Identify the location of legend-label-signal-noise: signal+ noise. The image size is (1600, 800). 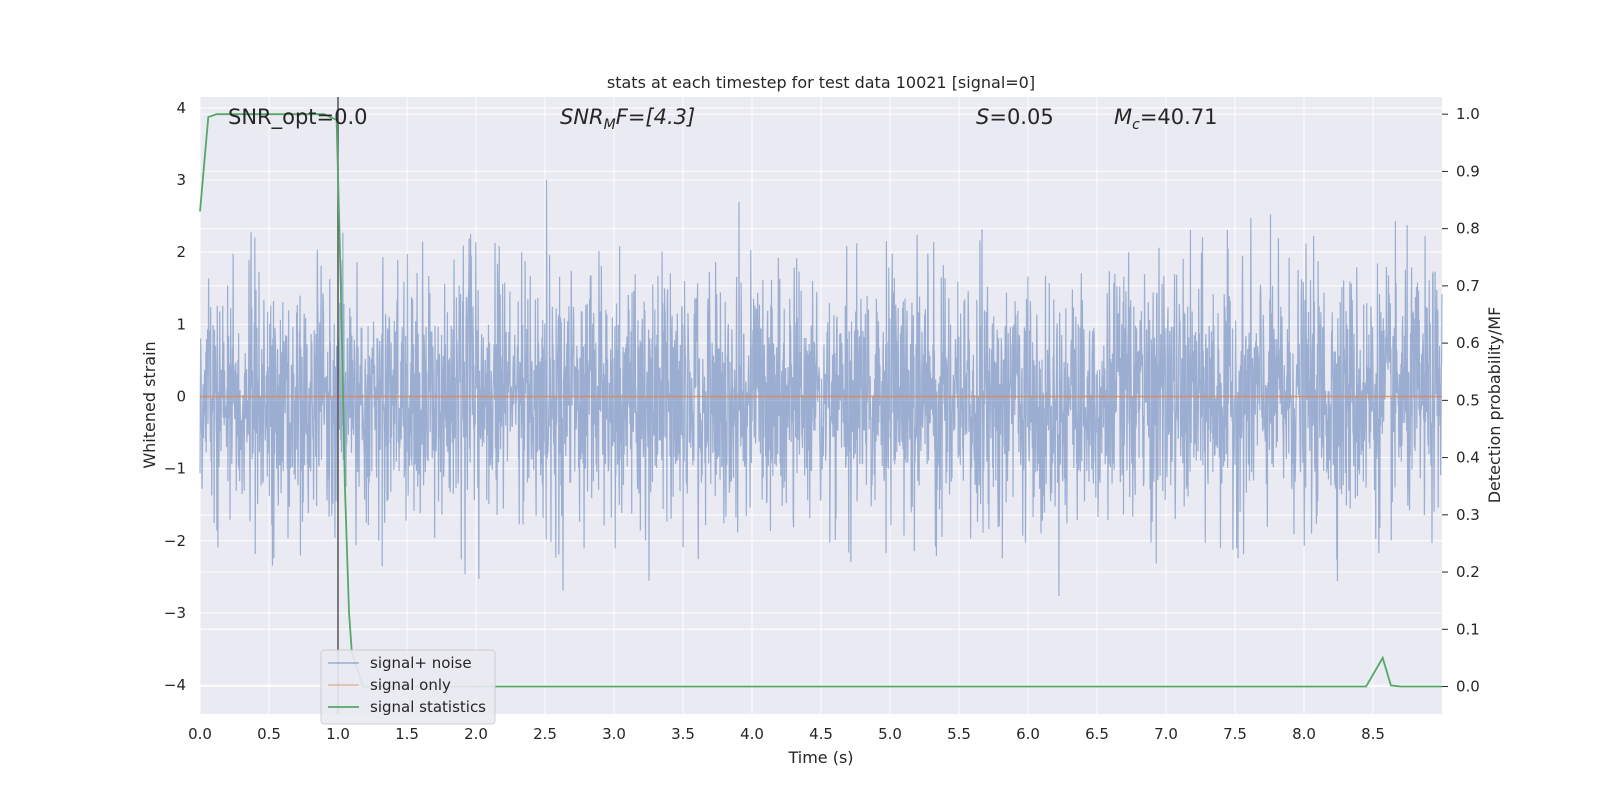
(421, 663).